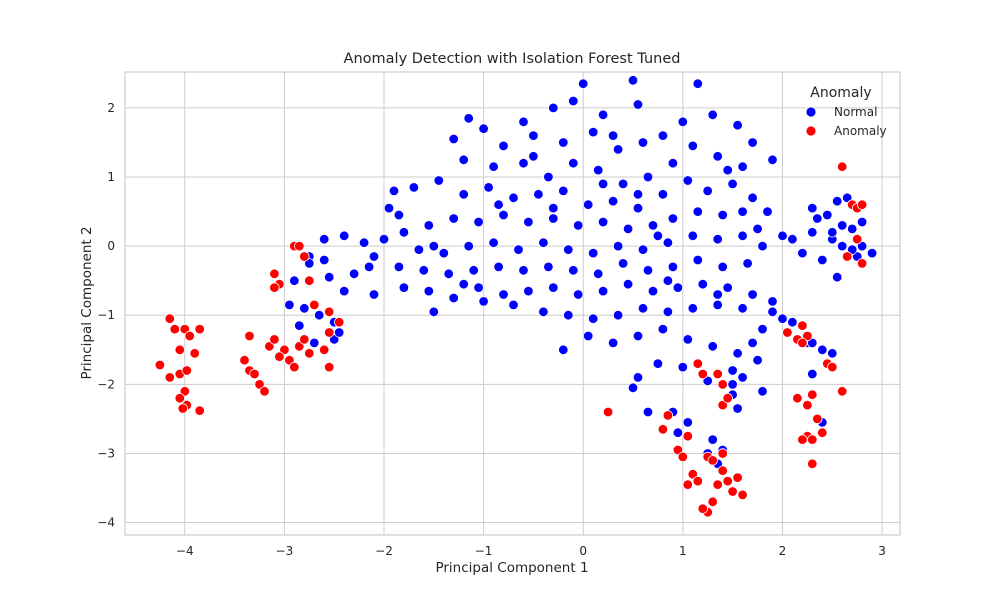  What do you see at coordinates (106, 523) in the screenshot?
I see `y-tick-label: −4` at bounding box center [106, 523].